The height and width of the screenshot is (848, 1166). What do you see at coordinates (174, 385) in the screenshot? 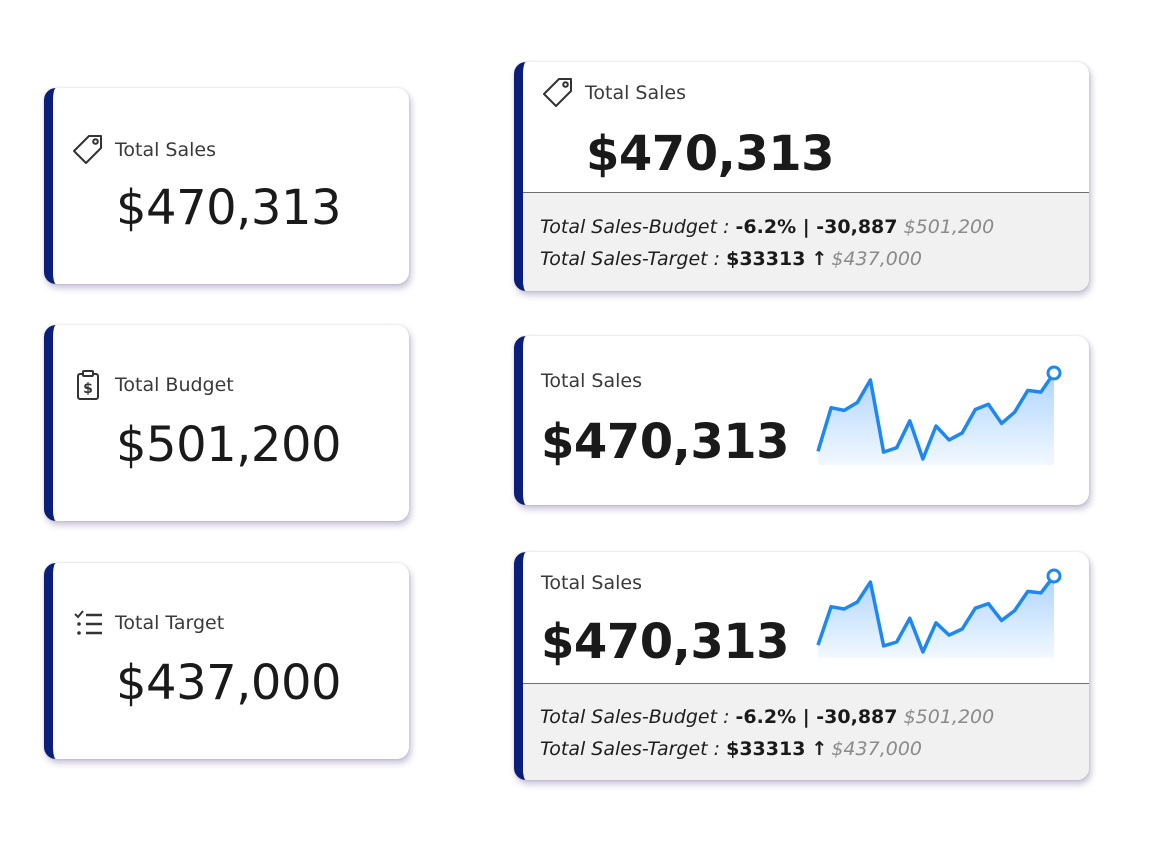
I see `kpi-title: Total Budget` at bounding box center [174, 385].